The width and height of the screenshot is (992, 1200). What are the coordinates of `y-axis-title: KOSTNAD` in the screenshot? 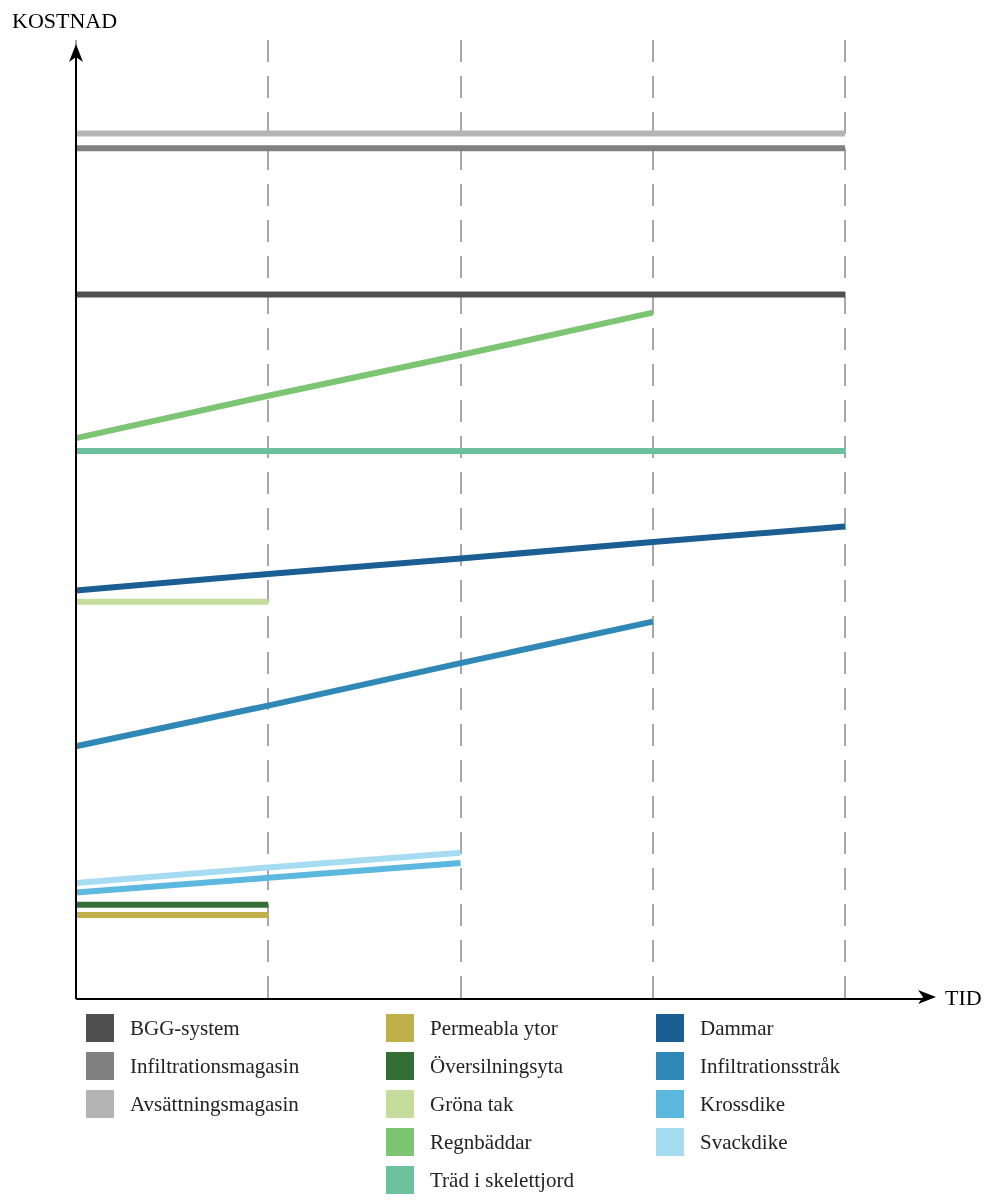 It's located at (65, 20).